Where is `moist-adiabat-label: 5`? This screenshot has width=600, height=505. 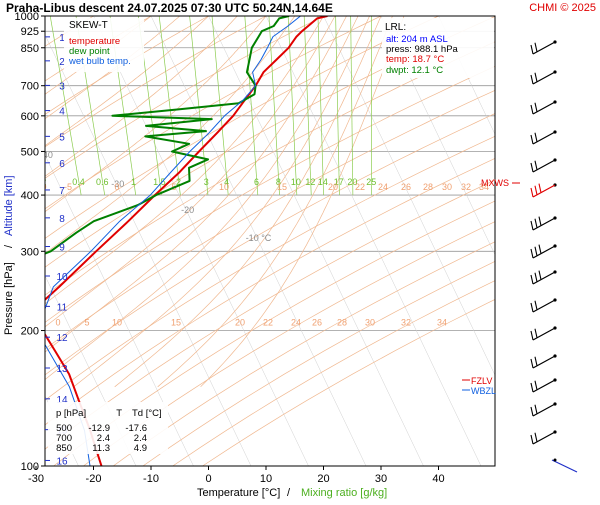 moist-adiabat-label: 5 is located at coordinates (86, 323).